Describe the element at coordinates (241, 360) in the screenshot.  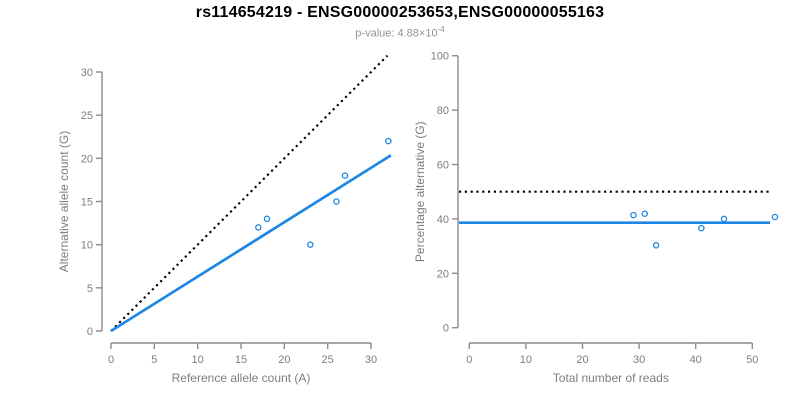
I see `x-tick-label: 15` at that location.